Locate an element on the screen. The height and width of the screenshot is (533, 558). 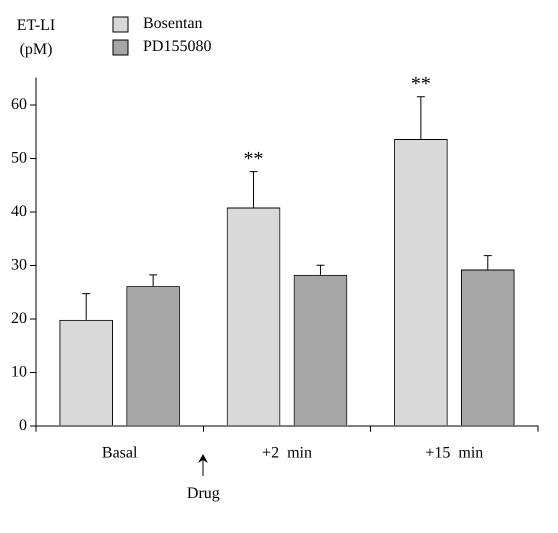
y-tick-label: 50 is located at coordinates (19, 157).